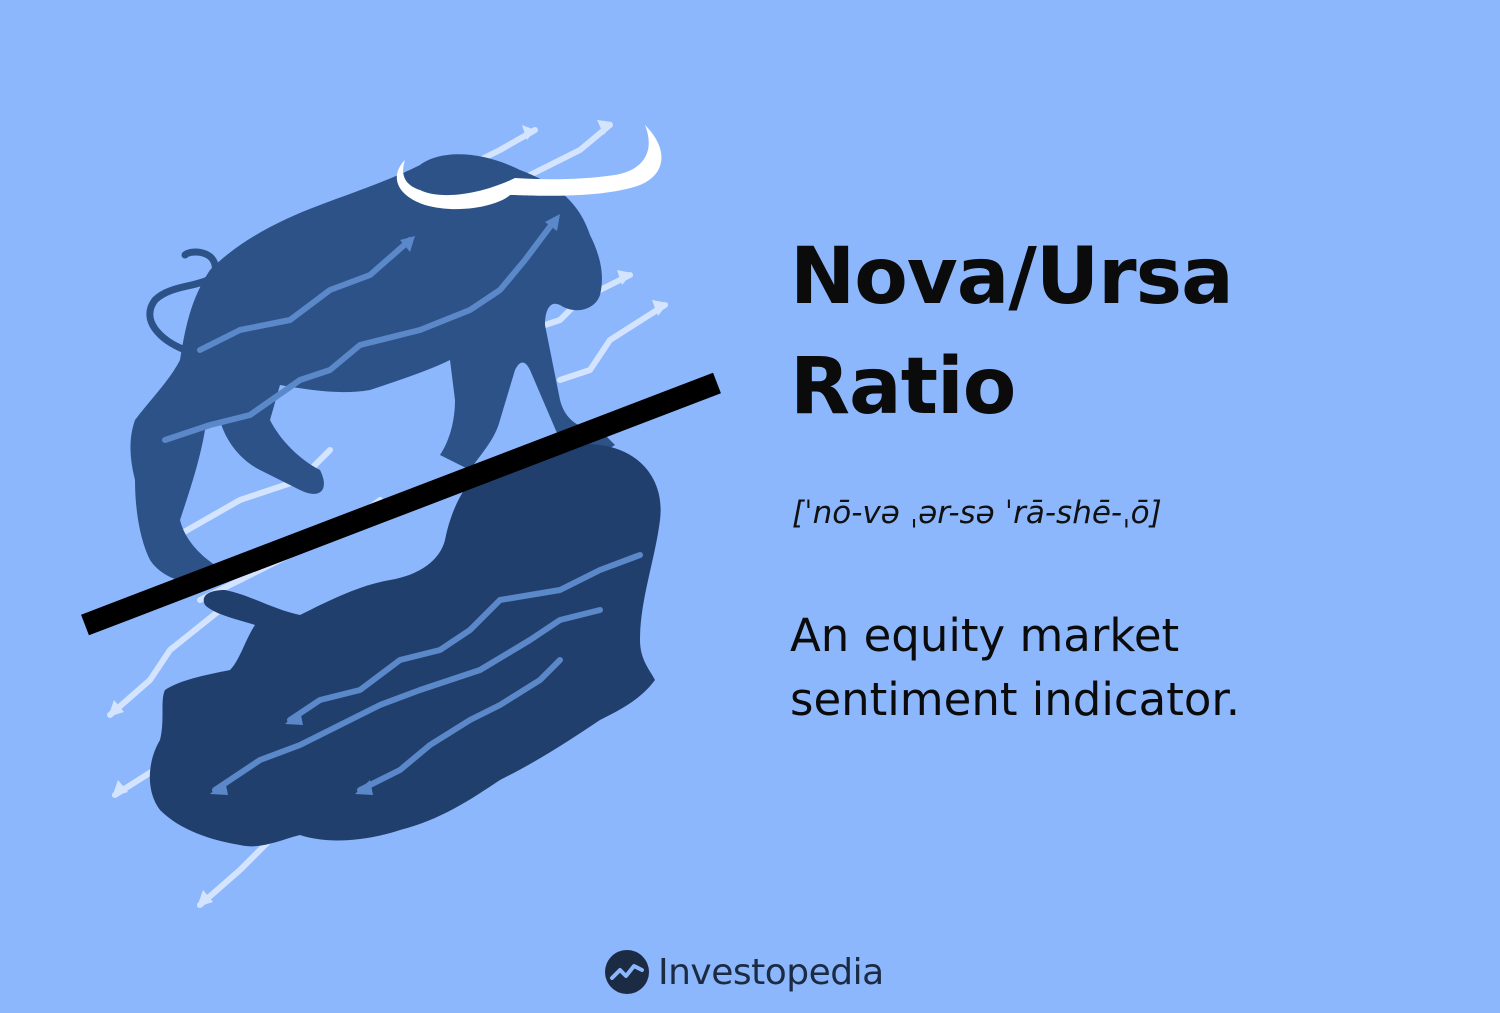 The height and width of the screenshot is (1013, 1500). What do you see at coordinates (529, 167) in the screenshot?
I see `bull-horns` at bounding box center [529, 167].